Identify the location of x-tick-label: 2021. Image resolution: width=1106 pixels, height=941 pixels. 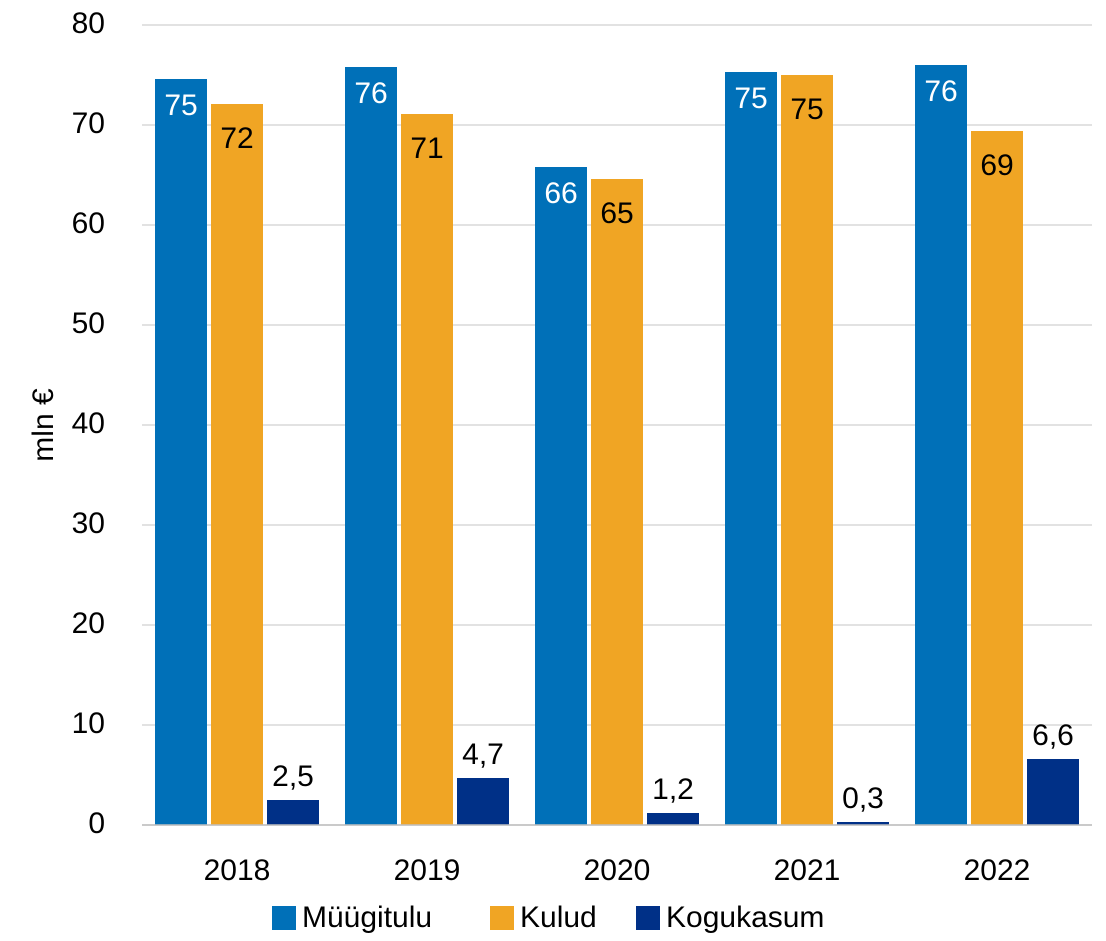
(807, 870).